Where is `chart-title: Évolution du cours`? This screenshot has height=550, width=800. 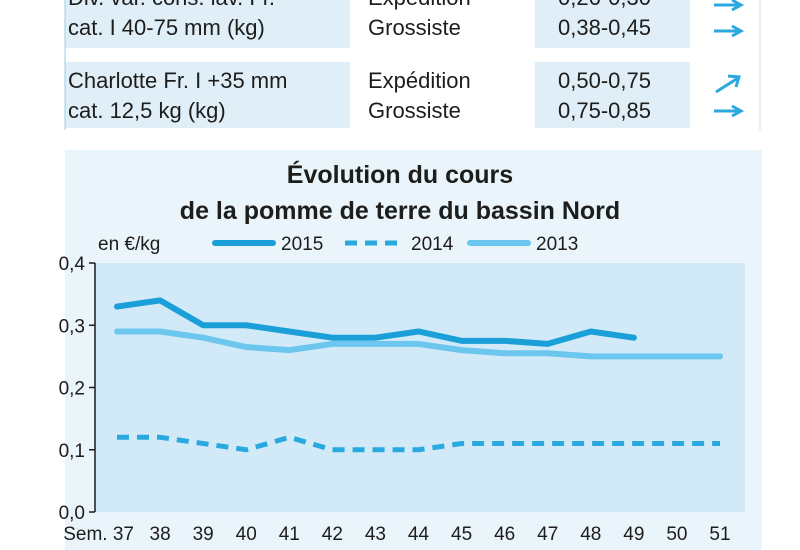 chart-title: Évolution du cours is located at coordinates (400, 174).